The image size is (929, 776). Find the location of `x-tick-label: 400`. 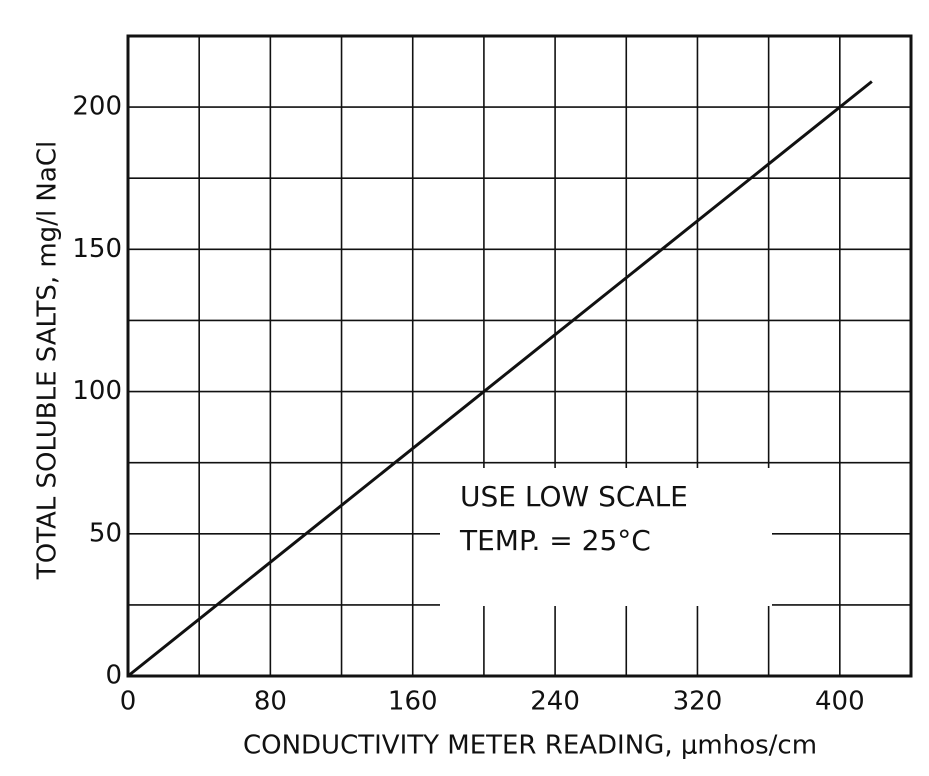

x-tick-label: 400 is located at coordinates (840, 702).